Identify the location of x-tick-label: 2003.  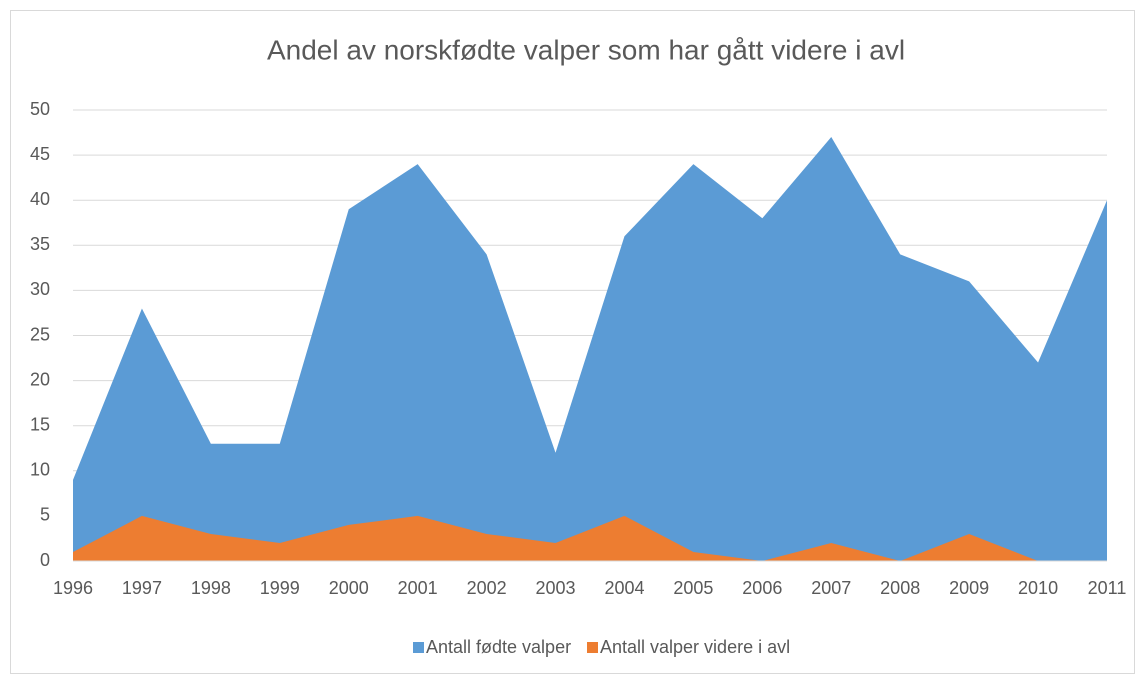
(556, 588).